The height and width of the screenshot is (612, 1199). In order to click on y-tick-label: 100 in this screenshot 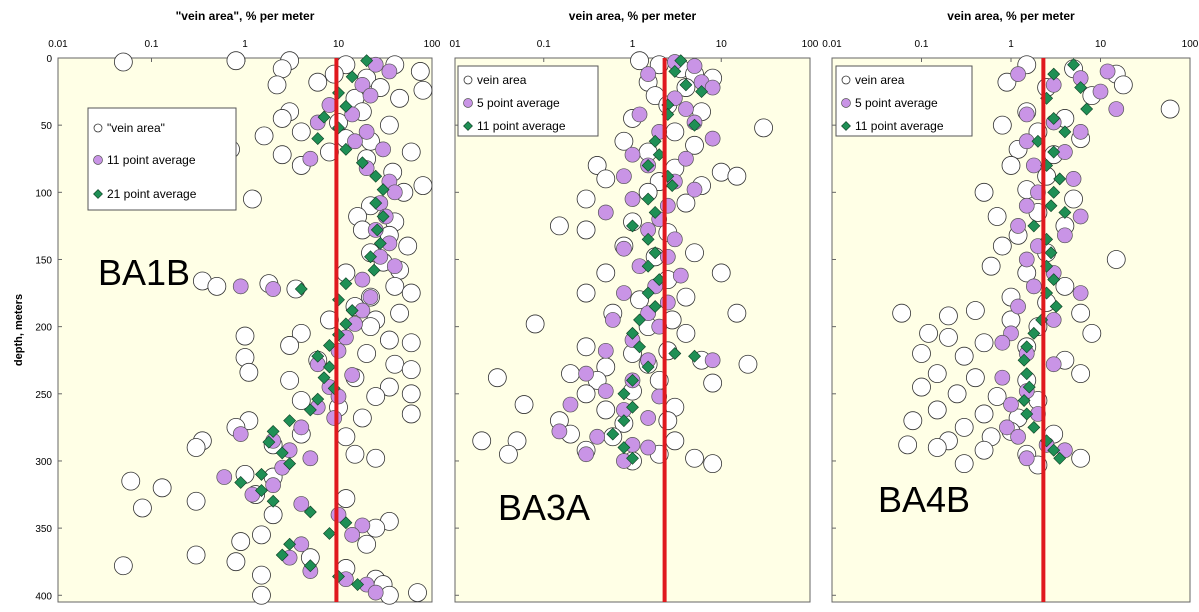, I will do `click(43, 193)`.